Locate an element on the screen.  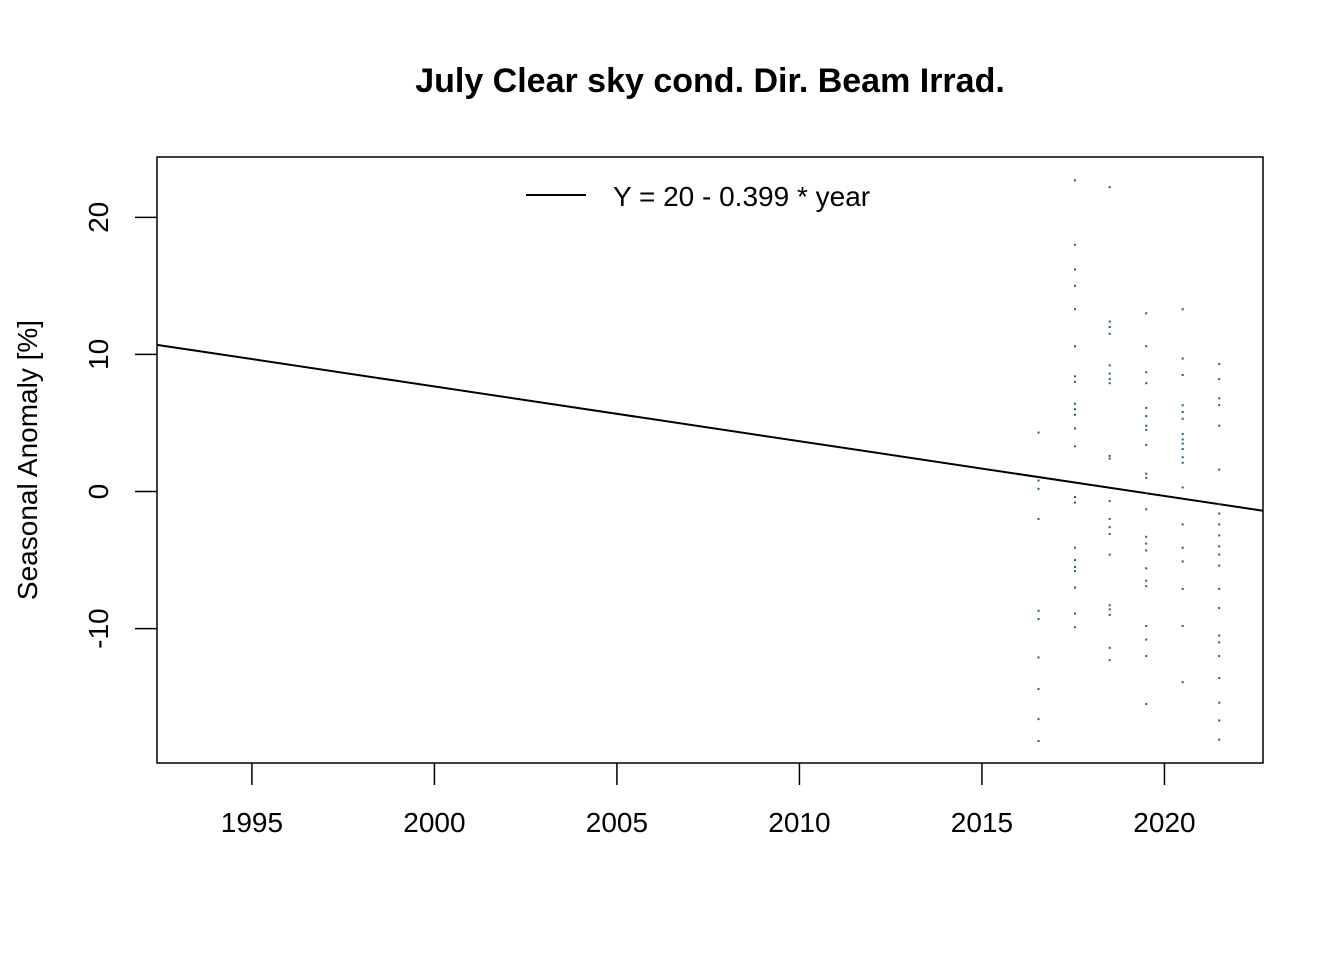
x-tick-label-2015: 2015 is located at coordinates (982, 822).